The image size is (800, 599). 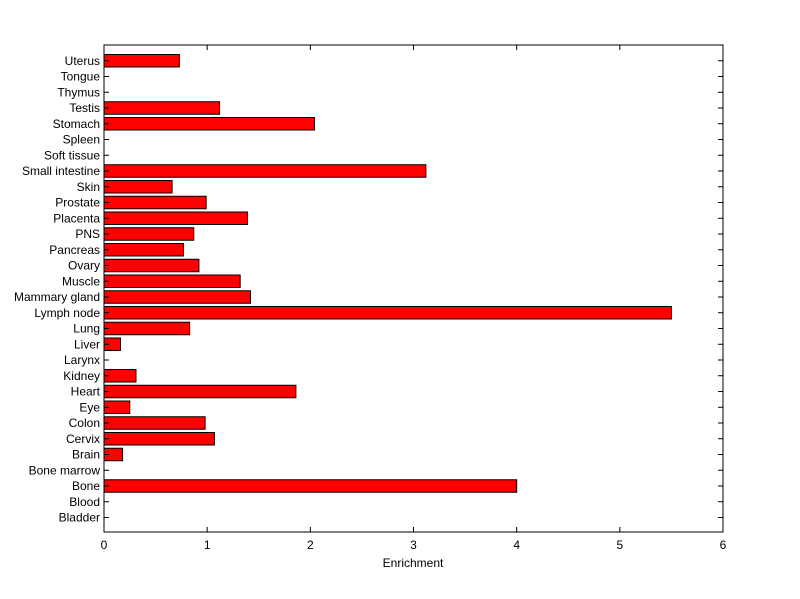 I want to click on y-tick-label: Thymus, so click(x=78, y=92).